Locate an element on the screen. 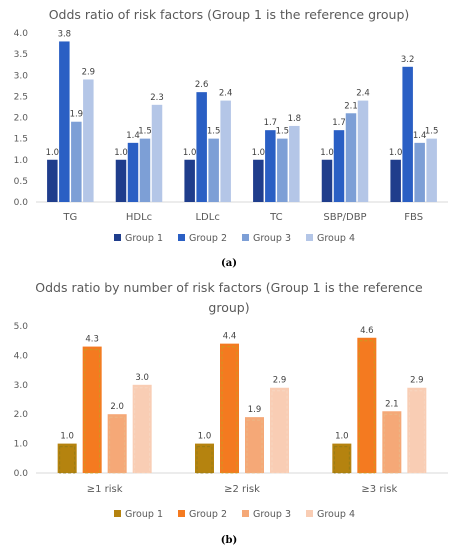 This screenshot has height=550, width=454. chart-a-category-label: TG is located at coordinates (69, 217).